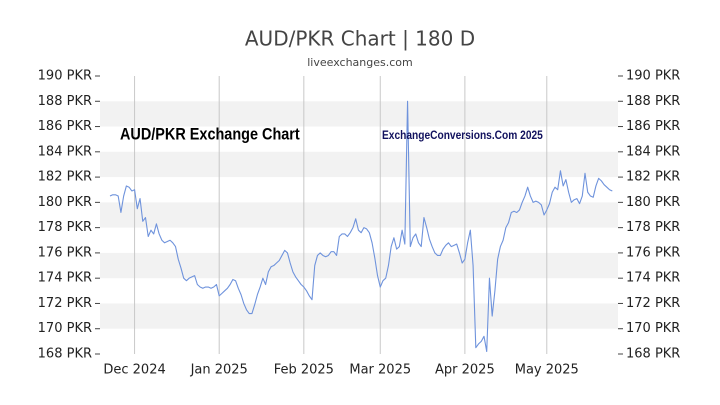  Describe the element at coordinates (653, 303) in the screenshot. I see `y2-tick-label: 172 PKR` at that location.